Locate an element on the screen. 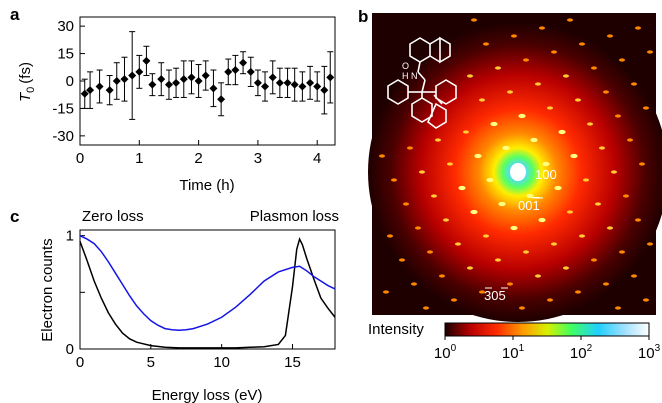  chart-a-xtick-label: 1 is located at coordinates (139, 158).